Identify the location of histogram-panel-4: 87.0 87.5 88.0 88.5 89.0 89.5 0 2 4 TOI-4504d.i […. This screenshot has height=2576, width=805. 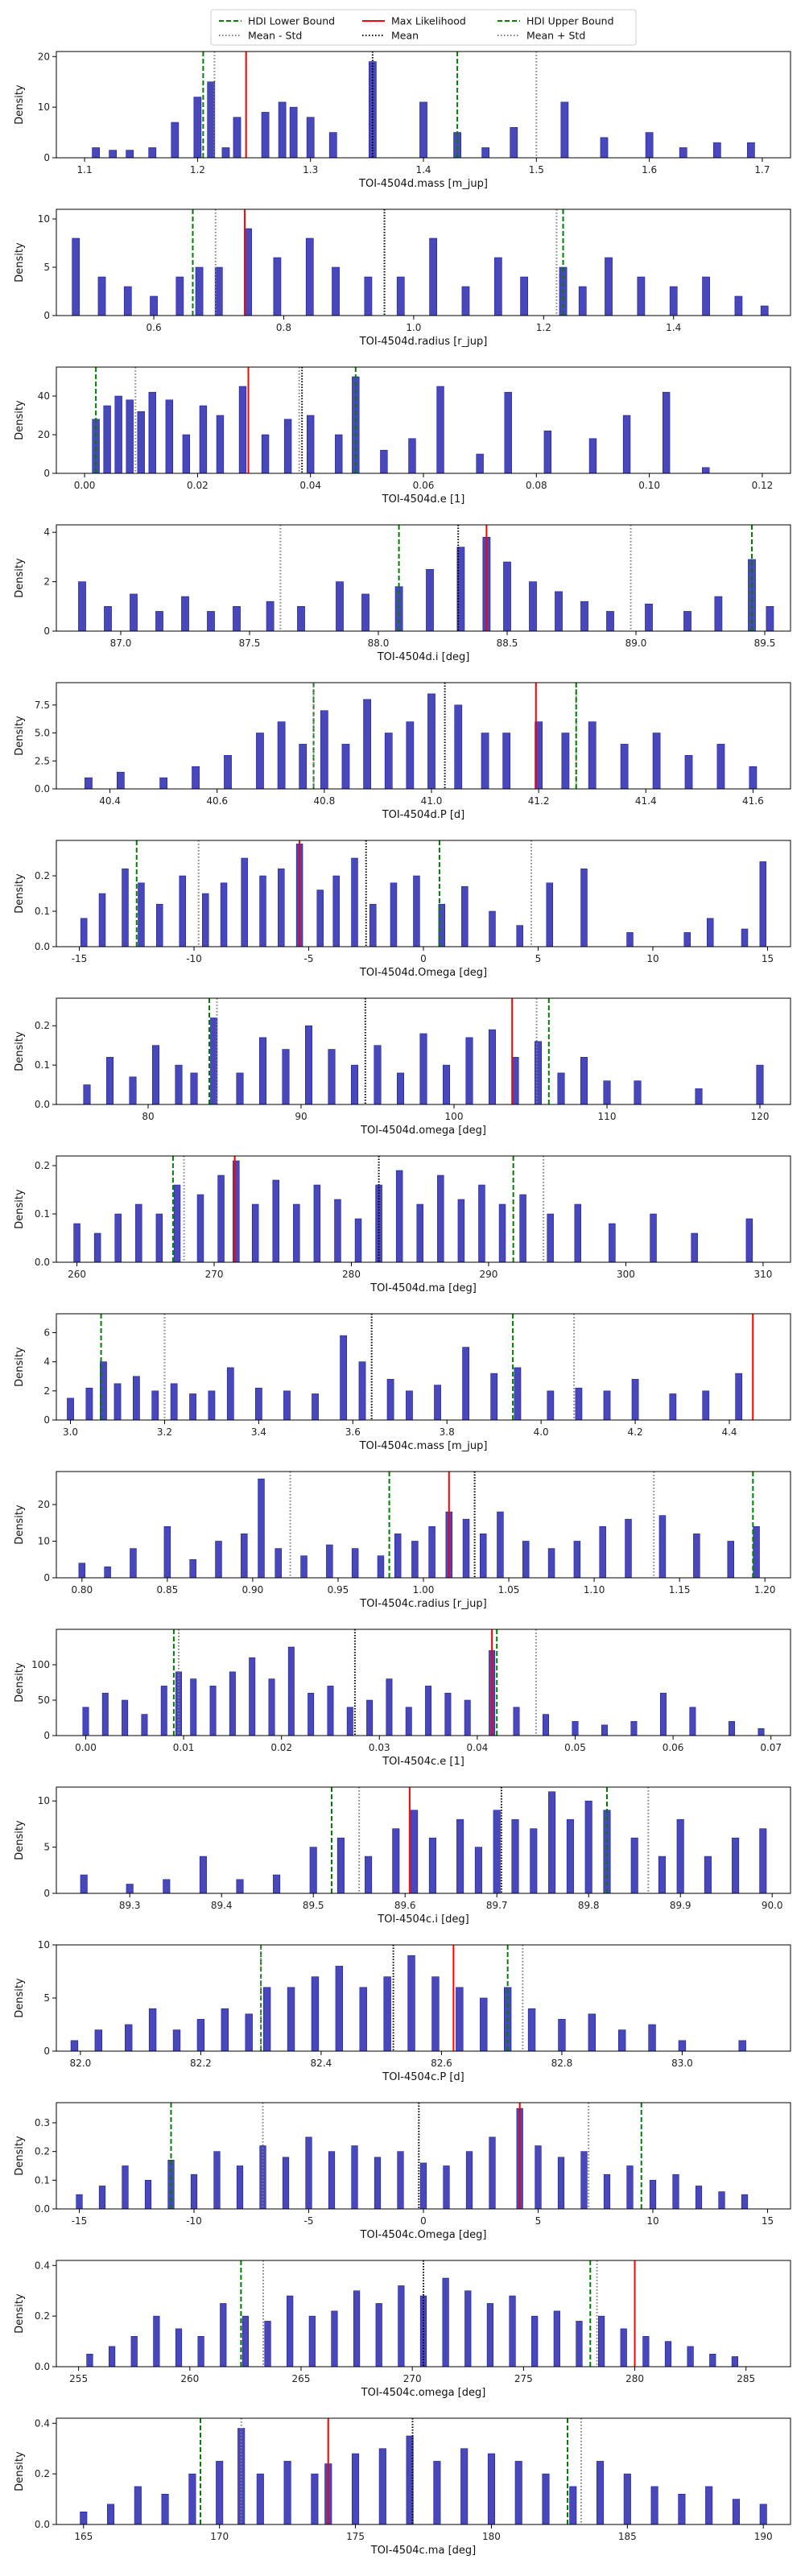
(402, 593).